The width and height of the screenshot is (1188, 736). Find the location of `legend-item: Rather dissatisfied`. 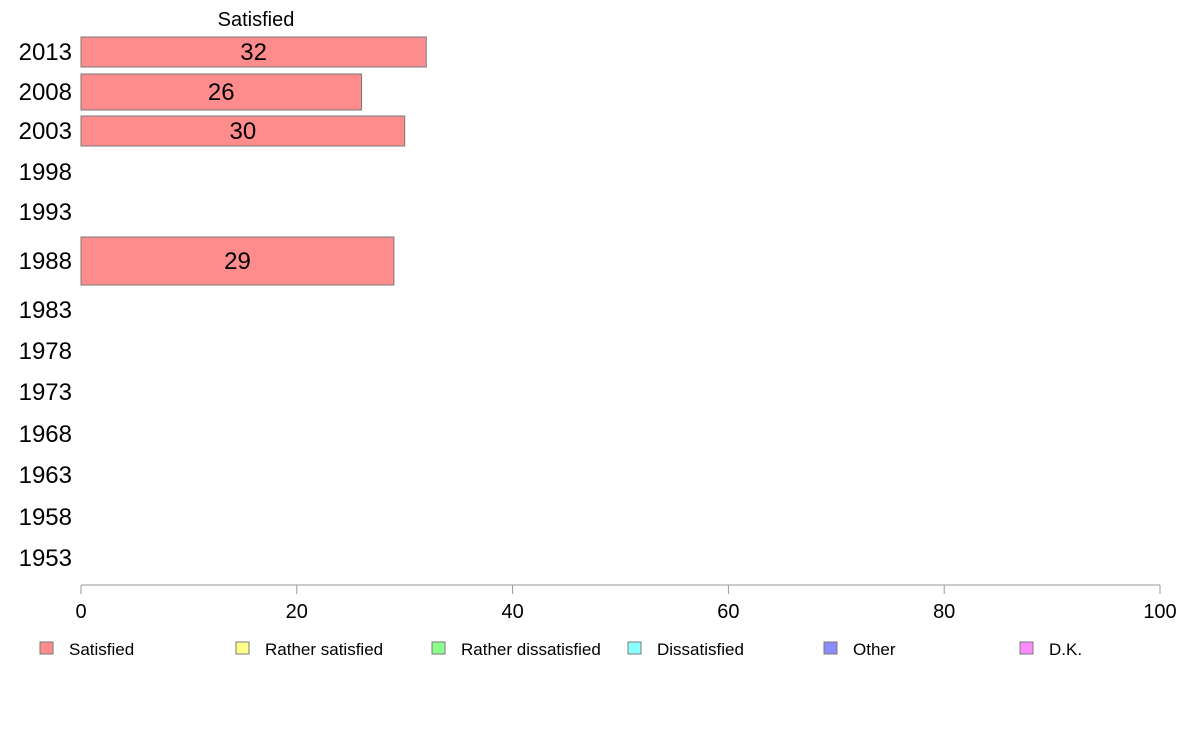

legend-item: Rather dissatisfied is located at coordinates (516, 649).